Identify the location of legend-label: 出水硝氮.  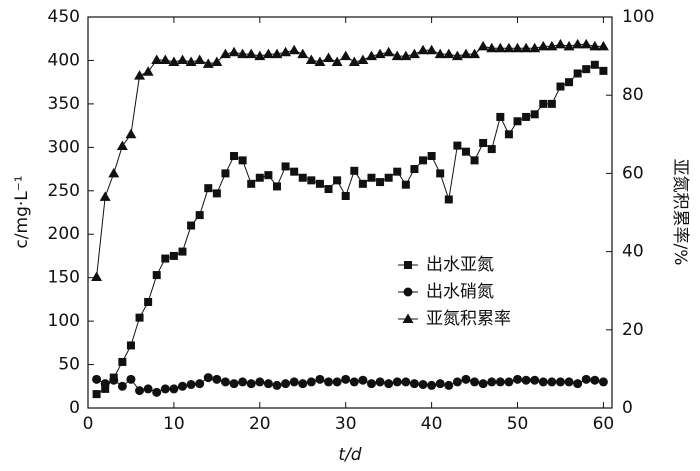
(460, 292).